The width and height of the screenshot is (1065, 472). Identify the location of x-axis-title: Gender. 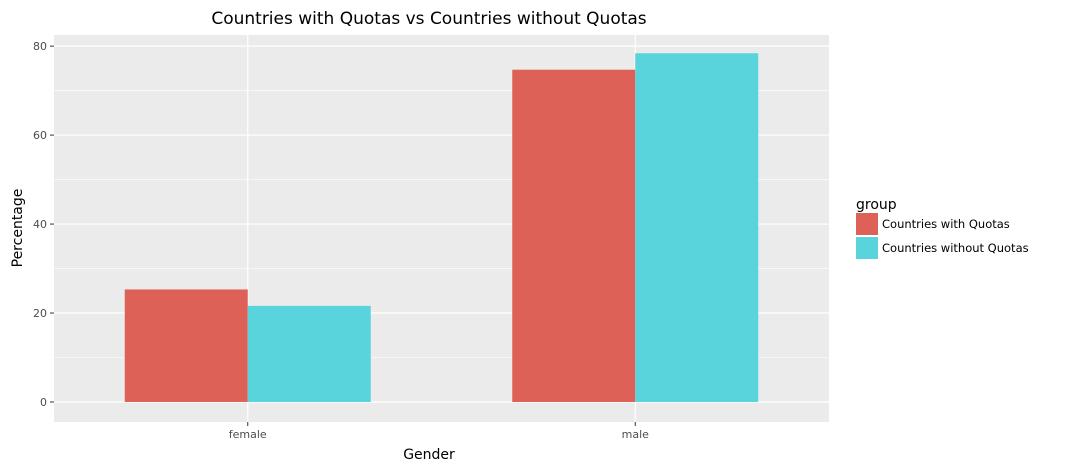
(429, 455).